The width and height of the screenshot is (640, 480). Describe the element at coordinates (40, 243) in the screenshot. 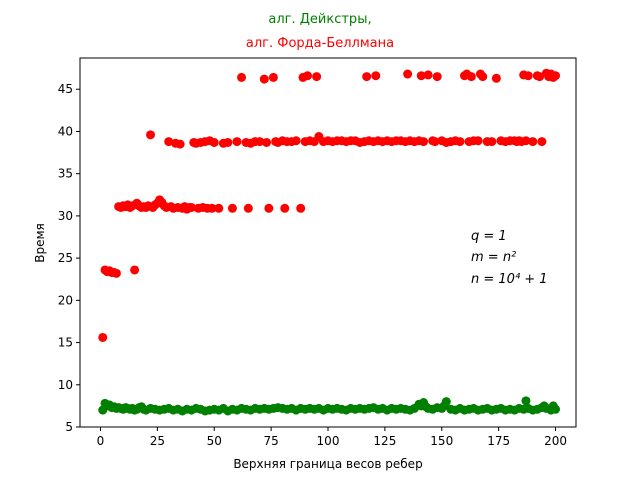

I see `y-axis-label: Время` at that location.